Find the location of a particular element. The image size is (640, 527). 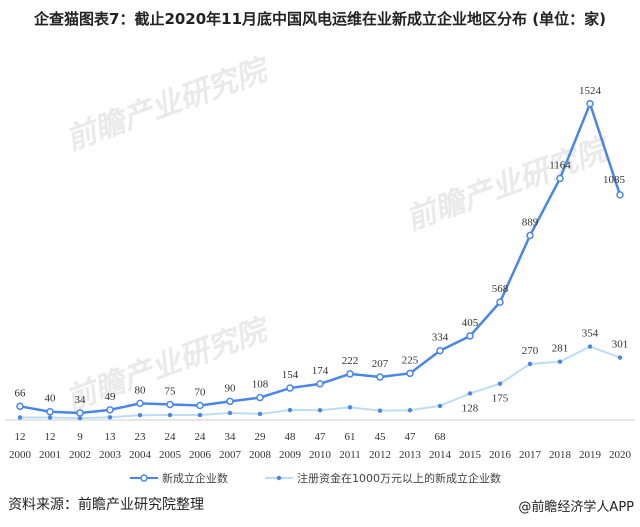

source-note: 资料来源：前瞻产业研究院整理 is located at coordinates (106, 505).